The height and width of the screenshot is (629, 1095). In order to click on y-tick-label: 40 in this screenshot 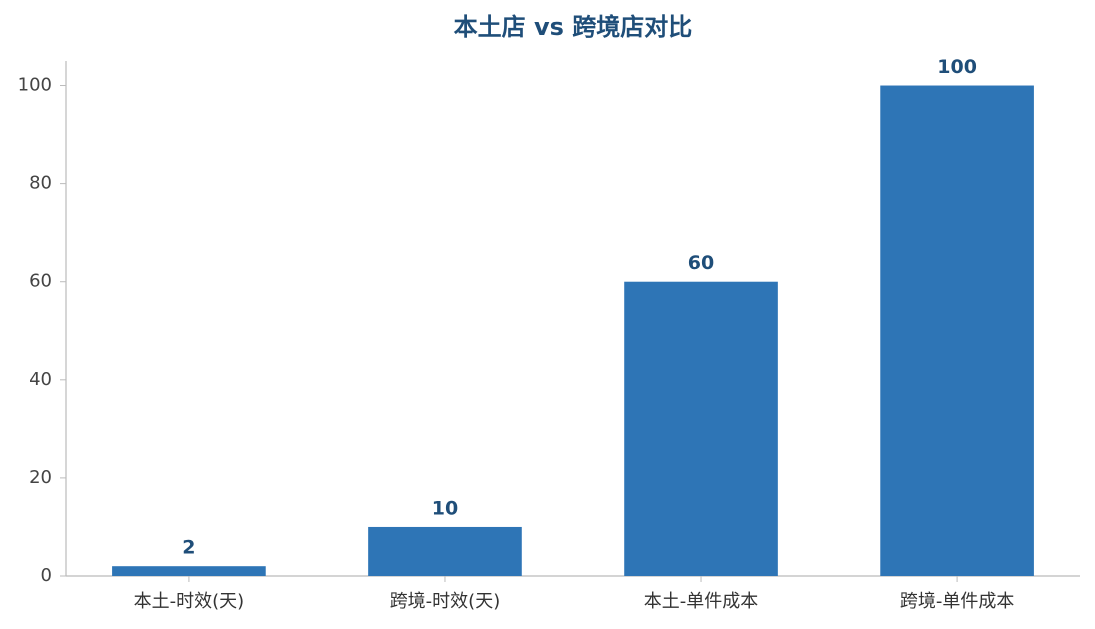, I will do `click(40, 379)`.